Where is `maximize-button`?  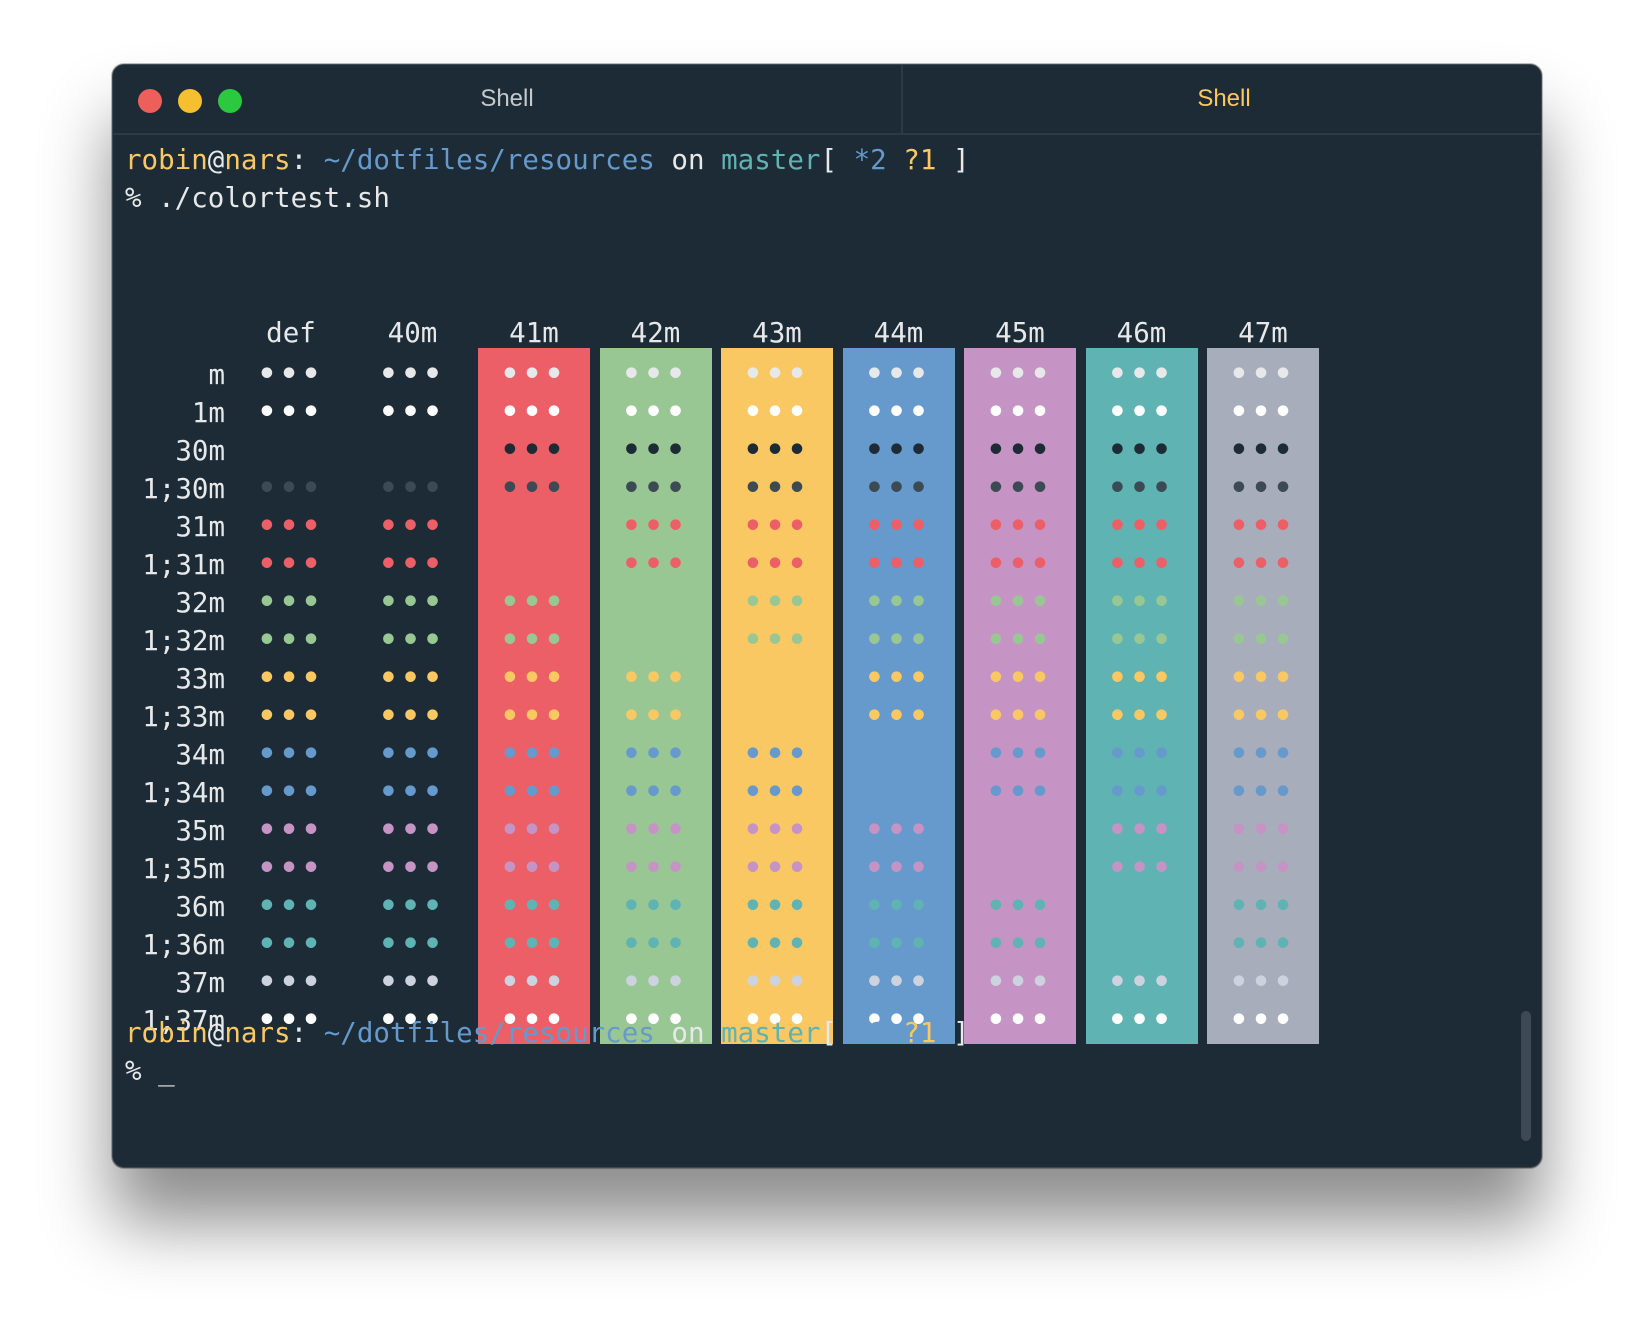 maximize-button is located at coordinates (230, 101).